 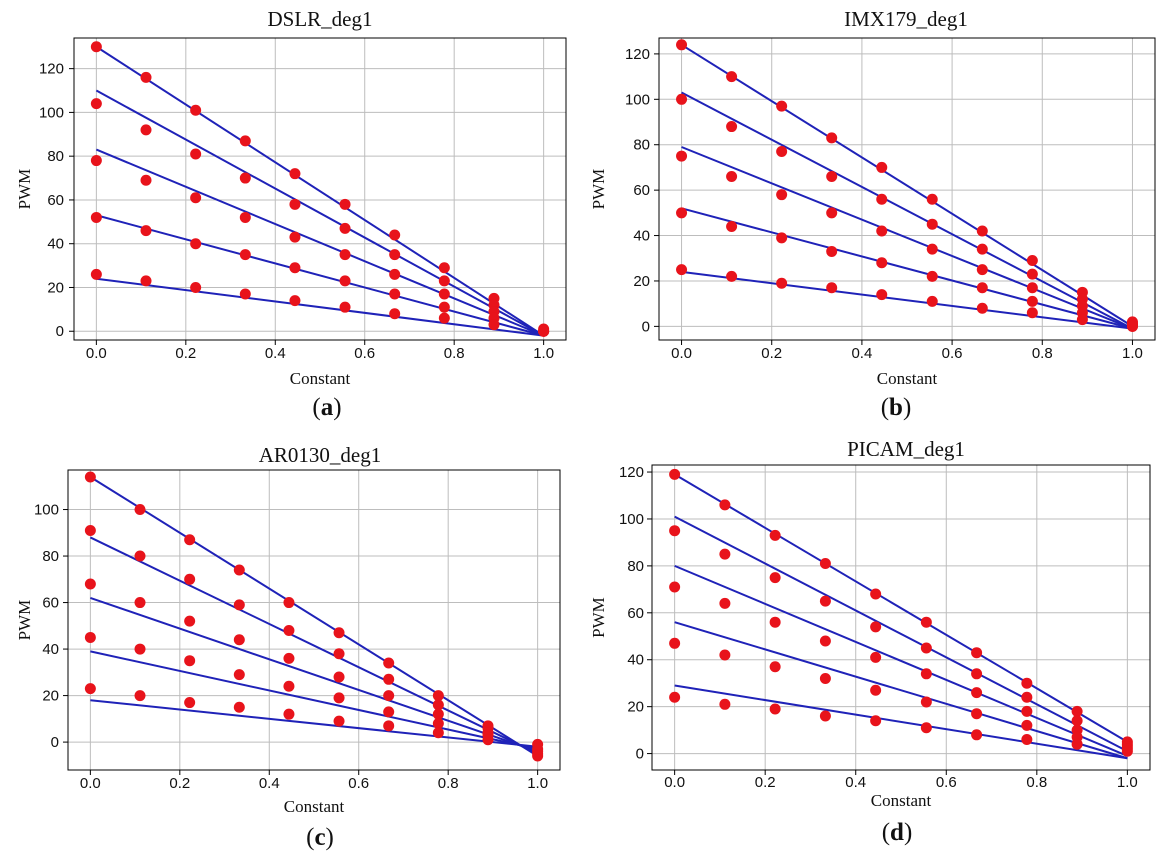 I want to click on chart-title: DSLR_deg1, so click(x=320, y=19).